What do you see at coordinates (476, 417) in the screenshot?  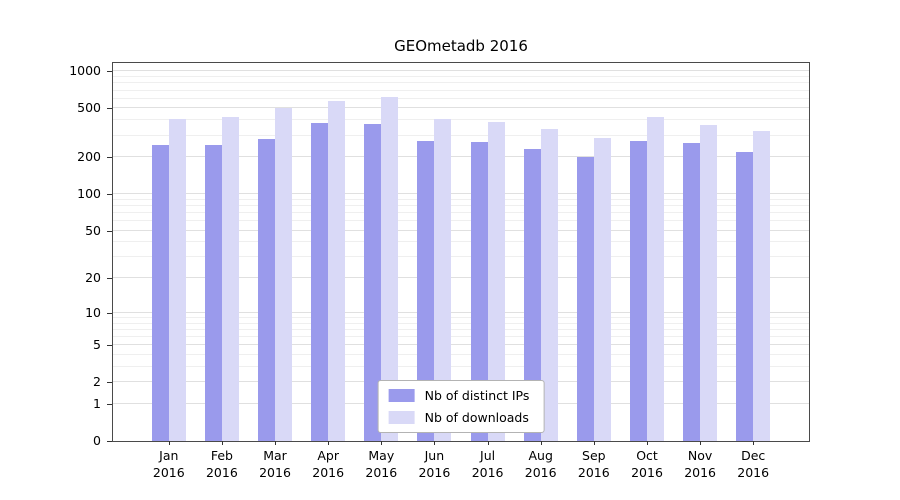 I see `legend-label-downloads: Nb of downloads` at bounding box center [476, 417].